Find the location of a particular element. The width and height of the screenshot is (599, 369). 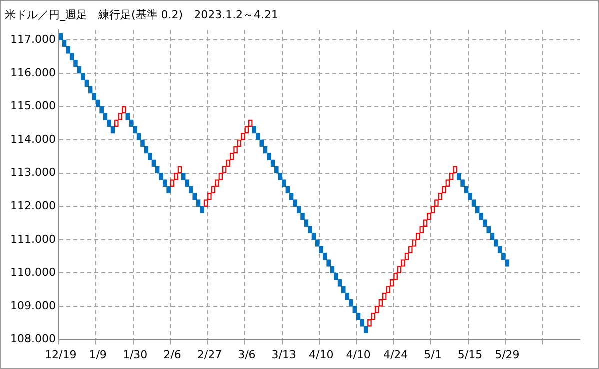

x-tick-label: 3/13 is located at coordinates (284, 355).